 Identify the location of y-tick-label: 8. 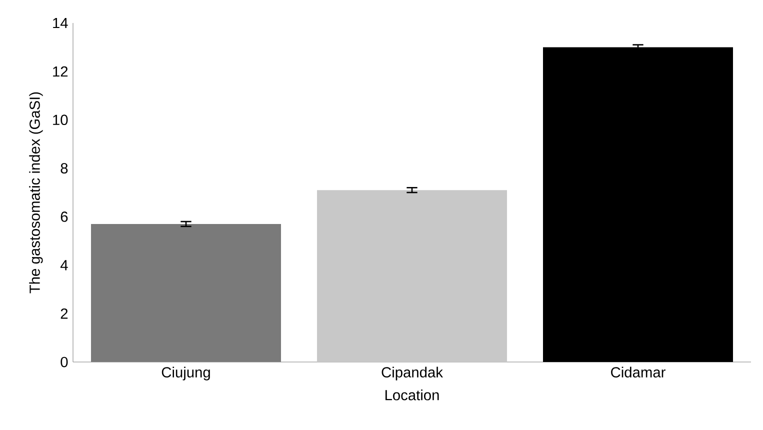
(64, 168).